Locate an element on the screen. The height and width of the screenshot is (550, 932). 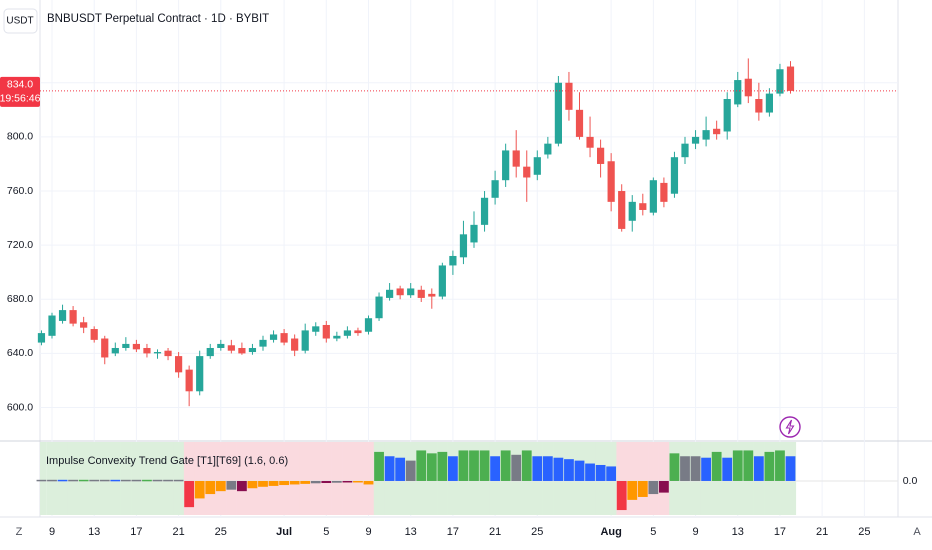
x-tick-label: Aug is located at coordinates (610, 532).